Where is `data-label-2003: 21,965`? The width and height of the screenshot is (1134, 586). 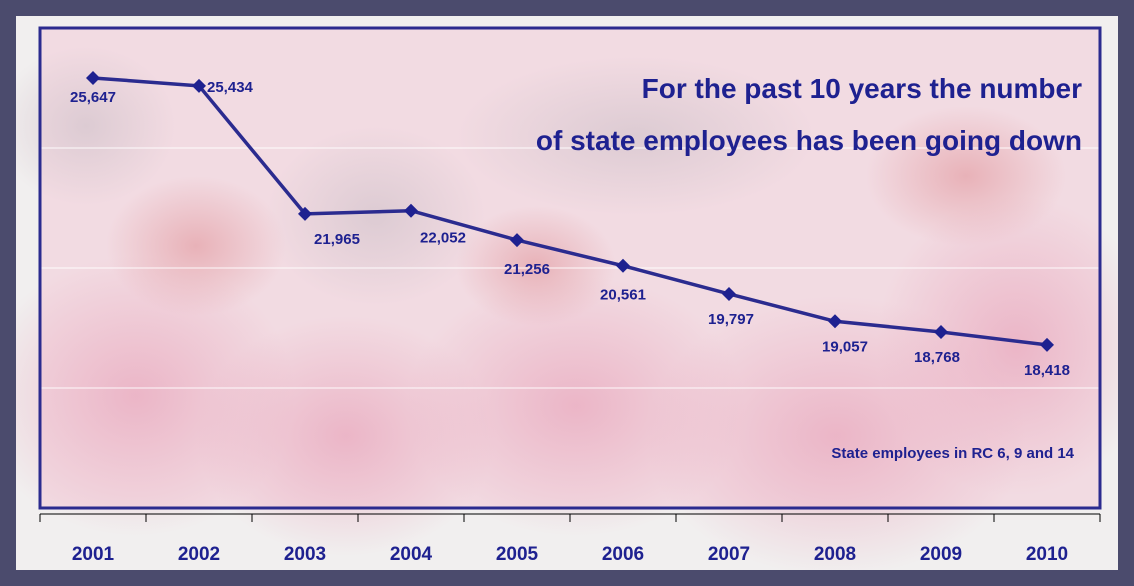
data-label-2003: 21,965 is located at coordinates (337, 239).